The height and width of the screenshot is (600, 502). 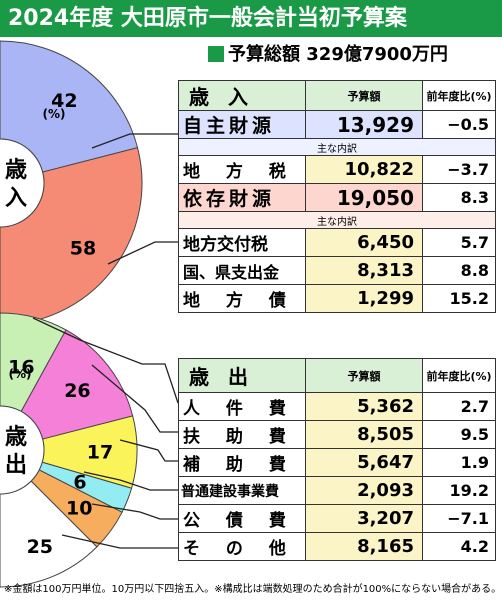 I want to click on revenue-data-label: 42, so click(x=64, y=101).